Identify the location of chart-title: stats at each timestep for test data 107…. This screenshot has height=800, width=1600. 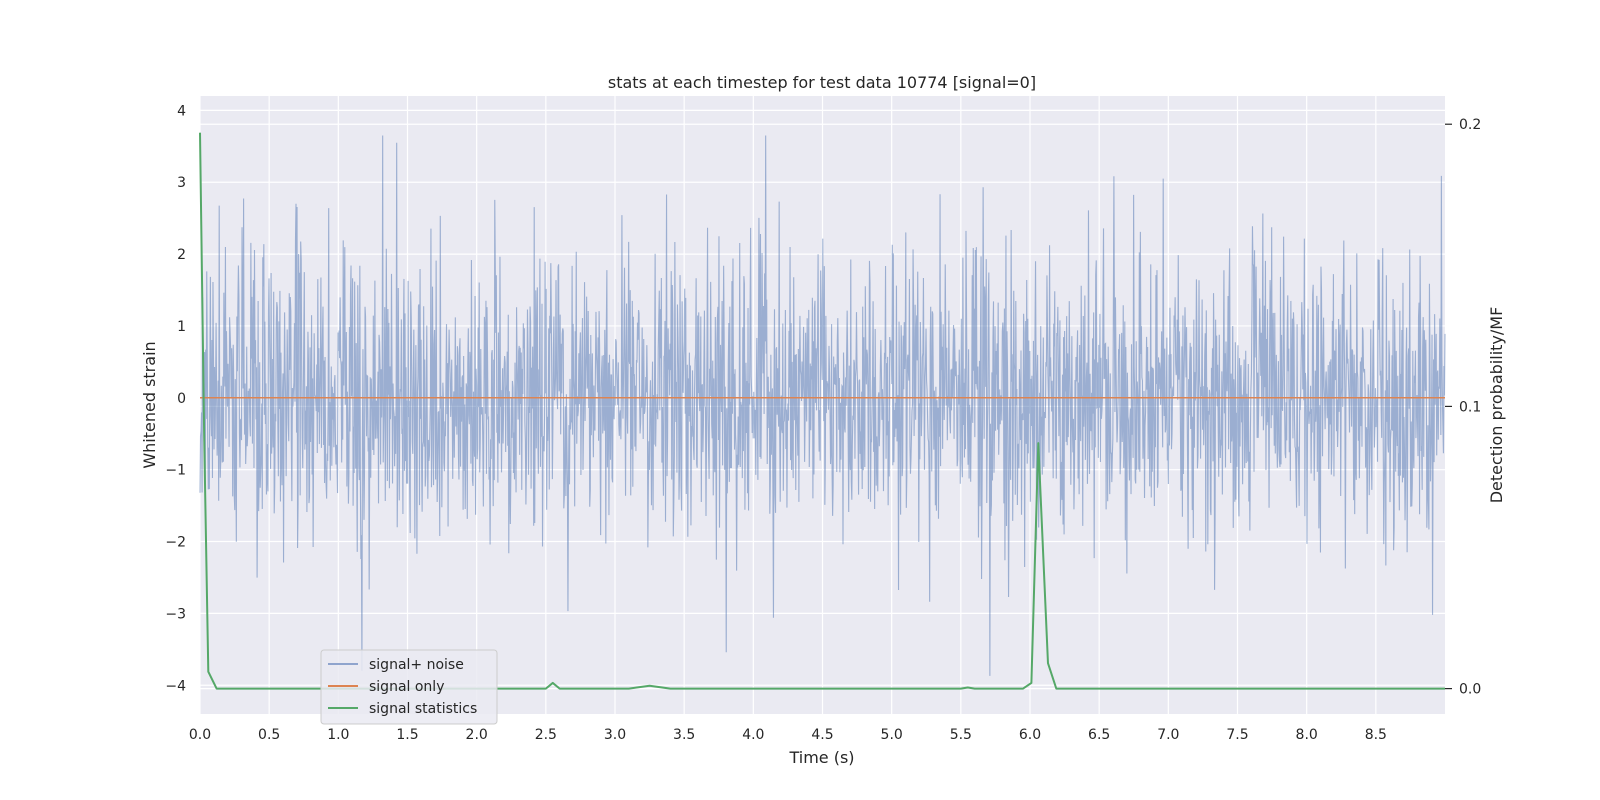
(822, 82).